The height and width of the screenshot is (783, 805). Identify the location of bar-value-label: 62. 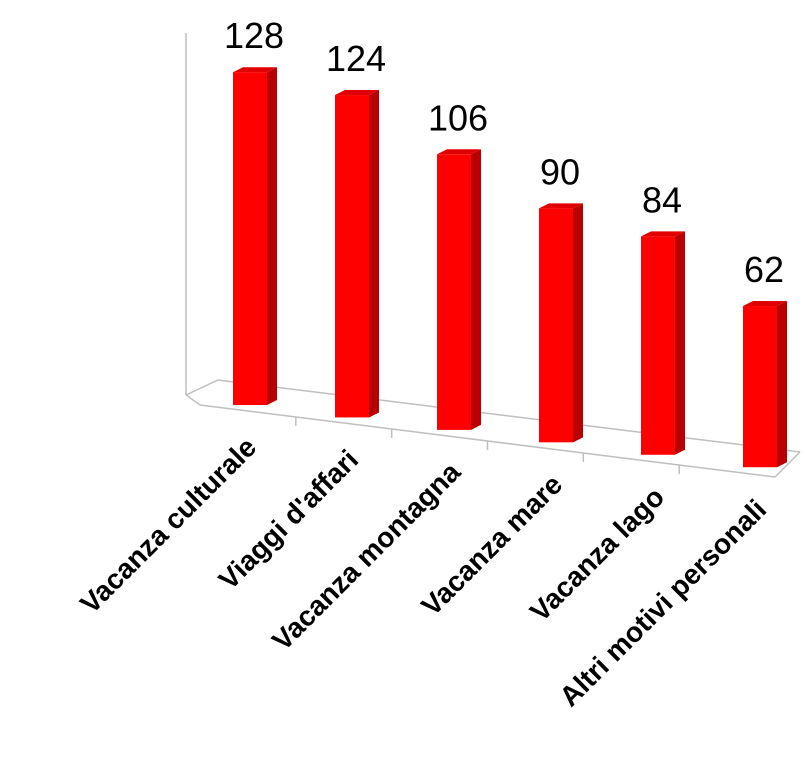
(764, 269).